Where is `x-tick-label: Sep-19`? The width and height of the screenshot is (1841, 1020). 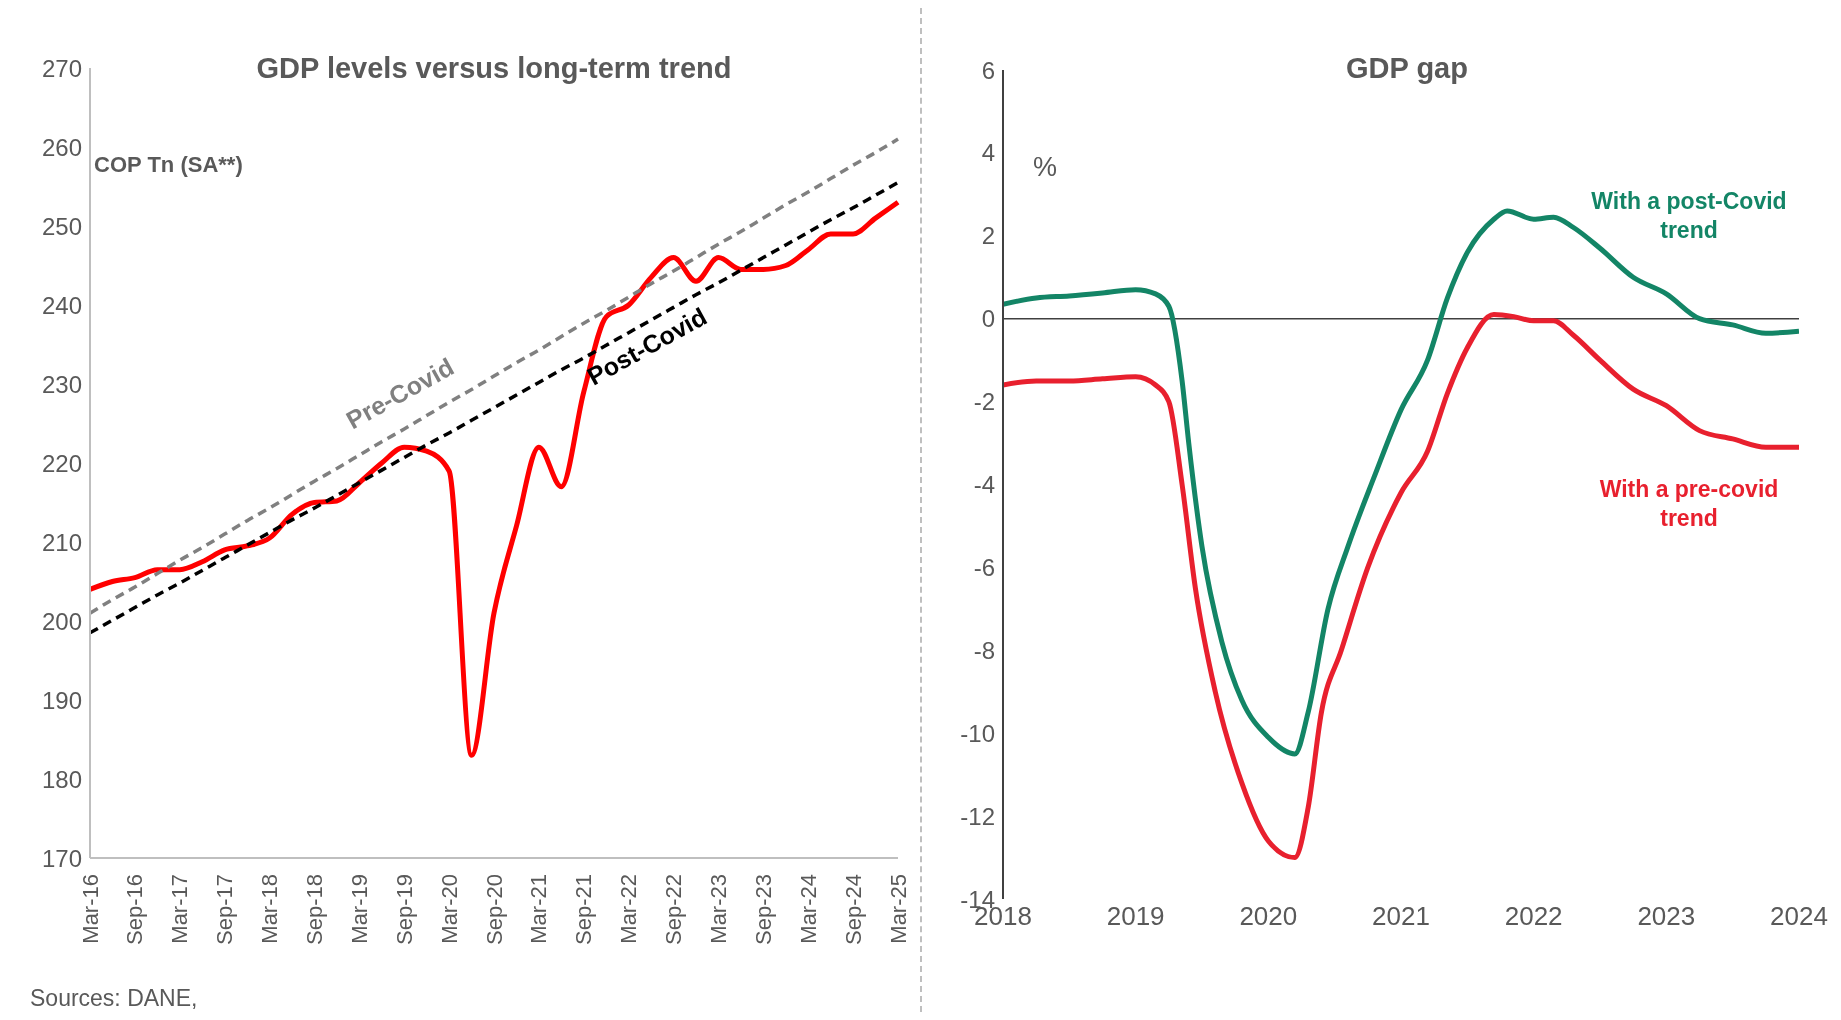
x-tick-label: Sep-19 is located at coordinates (404, 909).